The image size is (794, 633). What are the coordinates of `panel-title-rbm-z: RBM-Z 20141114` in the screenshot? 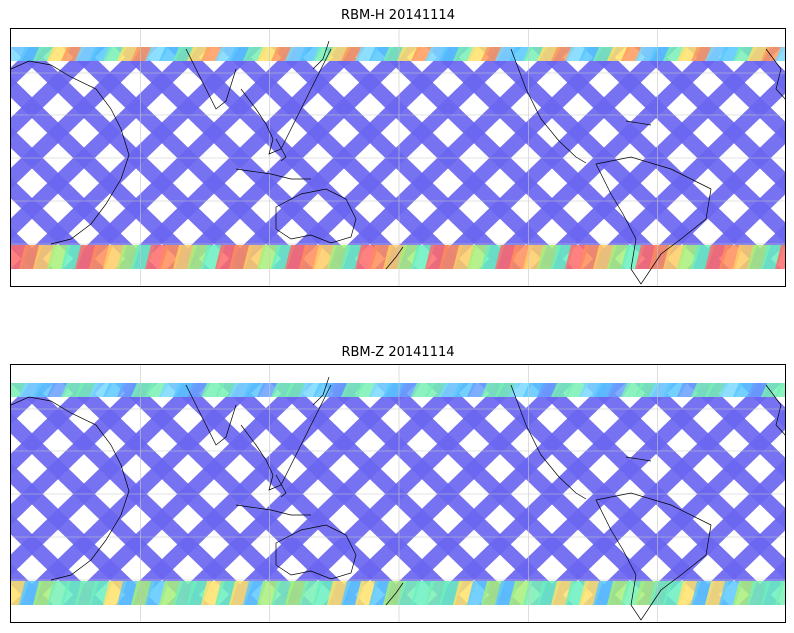 It's located at (398, 352).